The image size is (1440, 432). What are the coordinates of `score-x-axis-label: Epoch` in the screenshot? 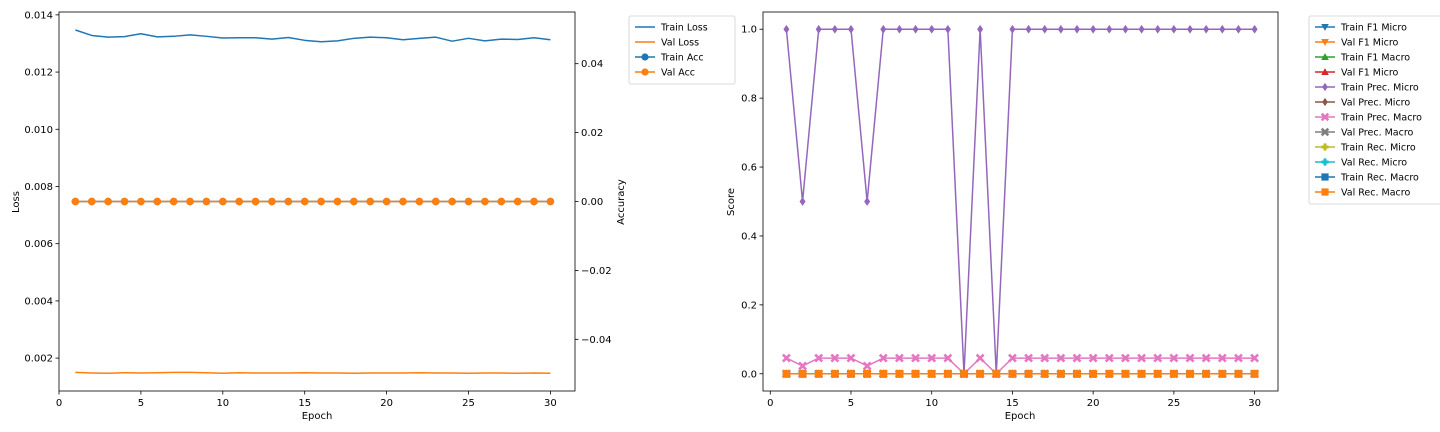 It's located at (1020, 416).